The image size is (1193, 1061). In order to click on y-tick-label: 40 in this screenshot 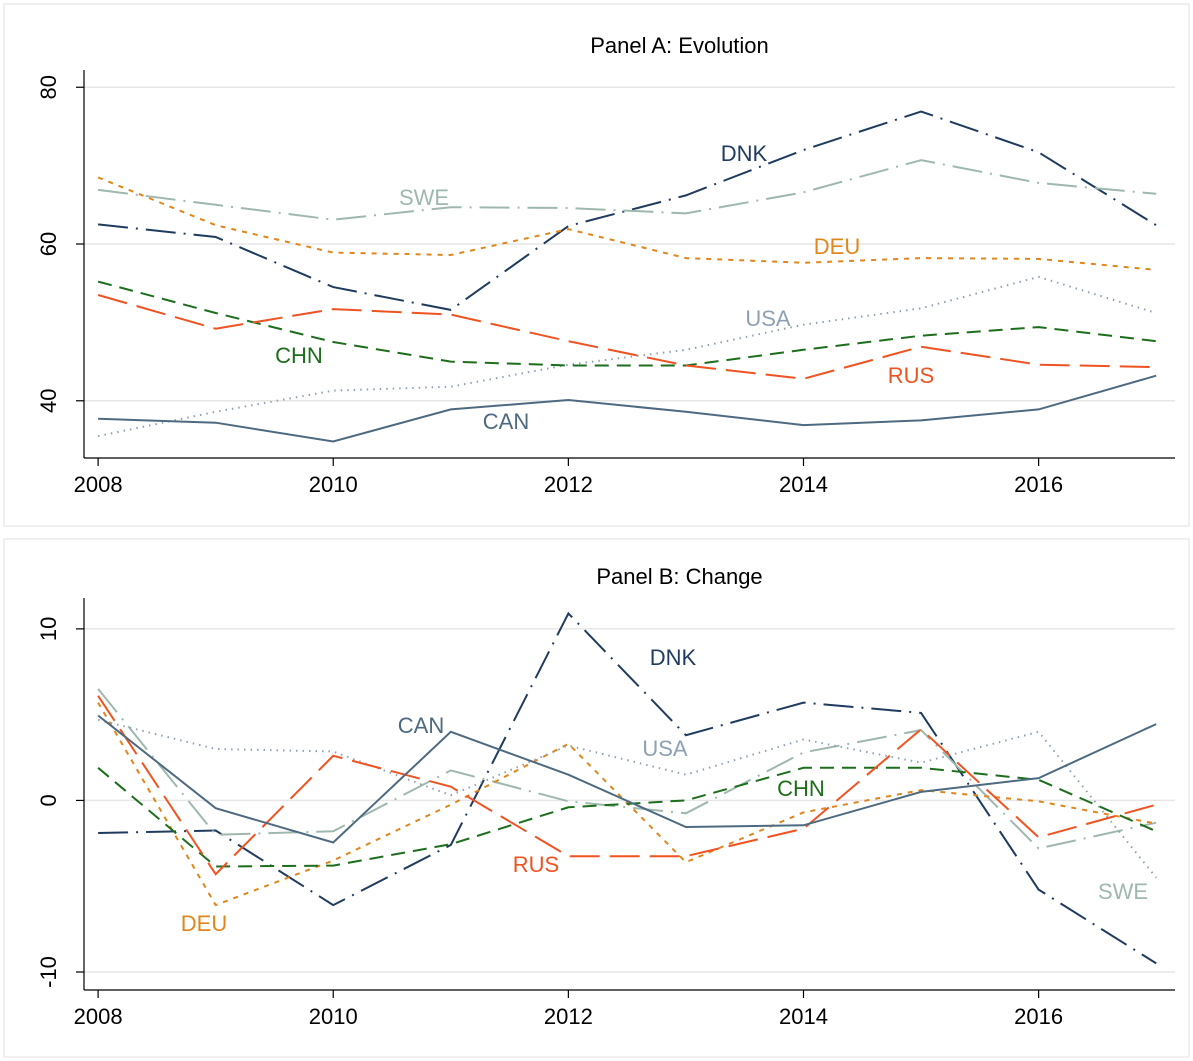, I will do `click(48, 401)`.